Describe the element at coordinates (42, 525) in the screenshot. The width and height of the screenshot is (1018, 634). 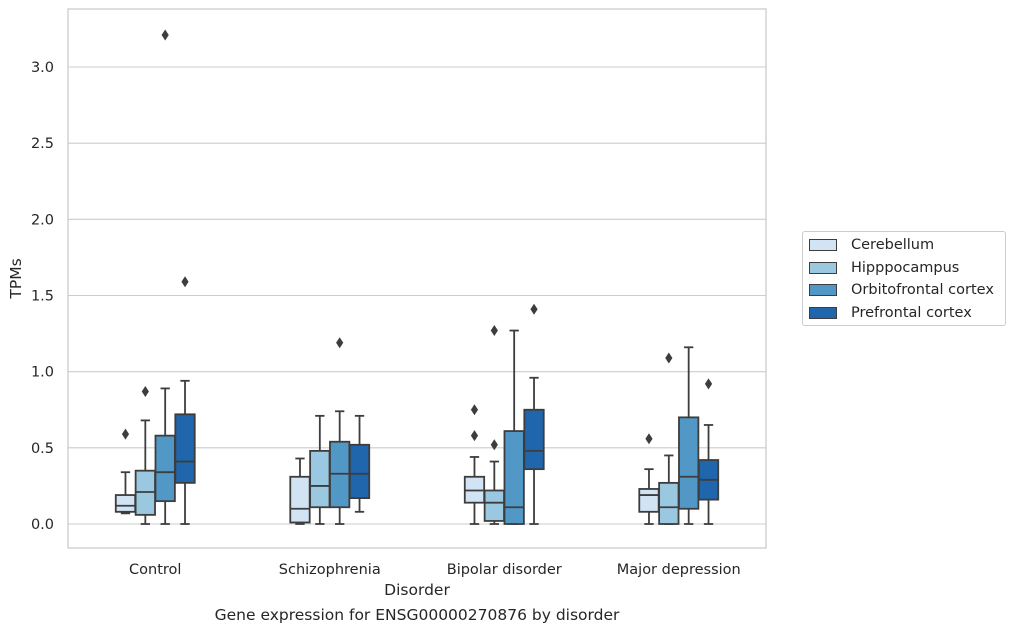
I see `y-tick-label: 0.0` at that location.